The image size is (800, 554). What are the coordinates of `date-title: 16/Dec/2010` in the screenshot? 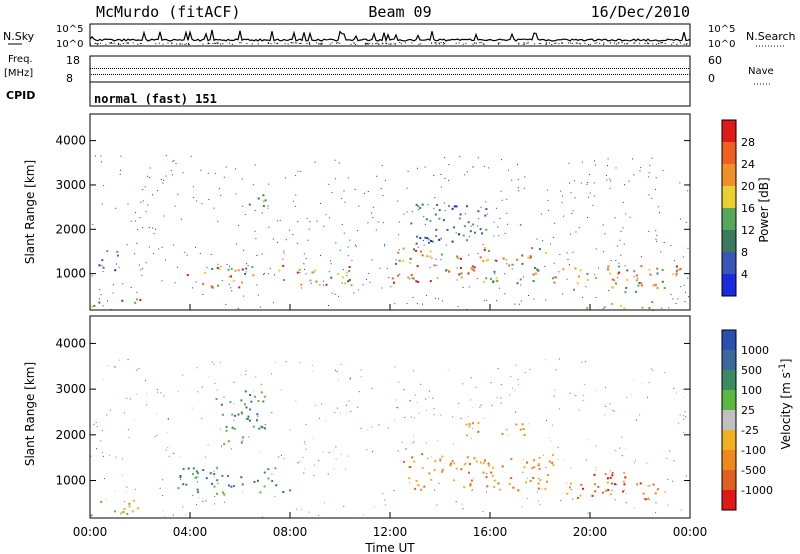 It's located at (640, 12).